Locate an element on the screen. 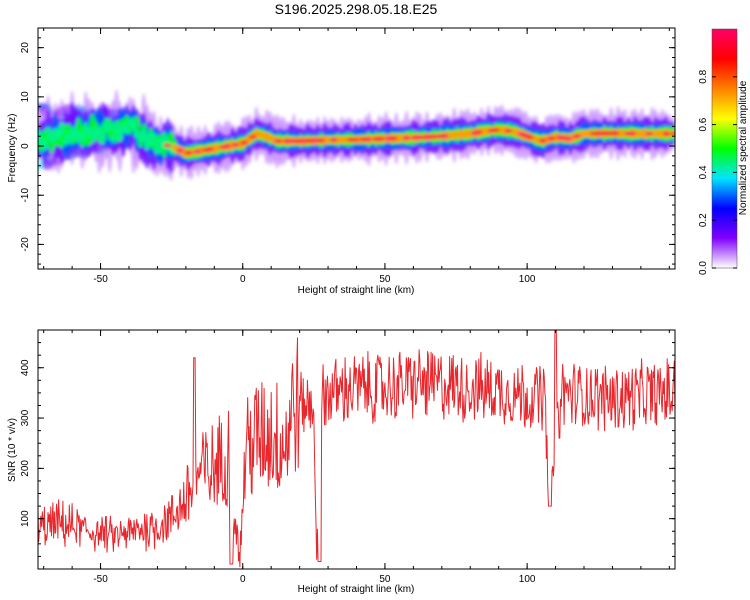 This screenshot has width=750, height=600. colorbar-ticks: 0.0 0.2 0.4 0.6 0.8 is located at coordinates (717, 172).